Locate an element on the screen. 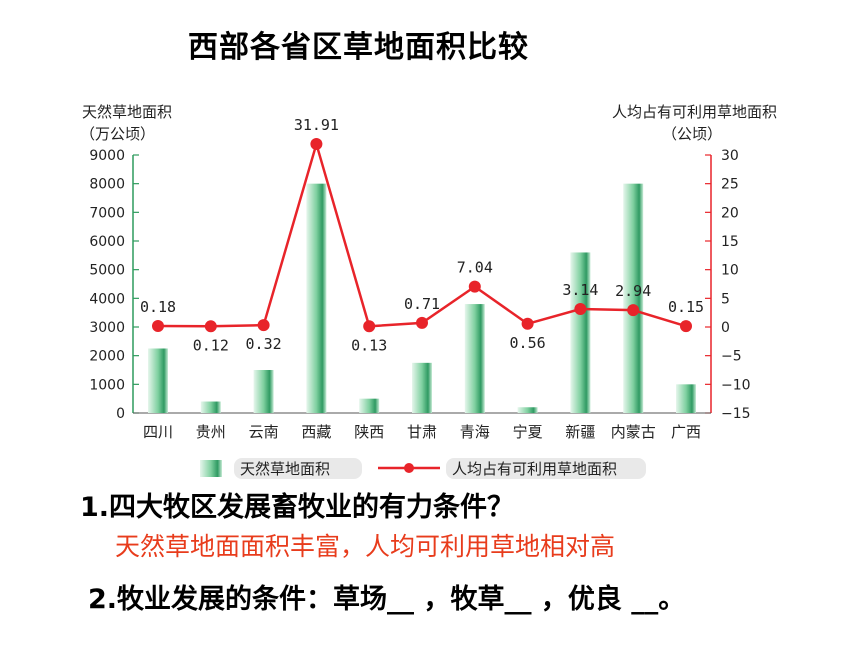 Image resolution: width=860 pixels, height=645 pixels. left-axis-tick-label: 5000 is located at coordinates (107, 271).